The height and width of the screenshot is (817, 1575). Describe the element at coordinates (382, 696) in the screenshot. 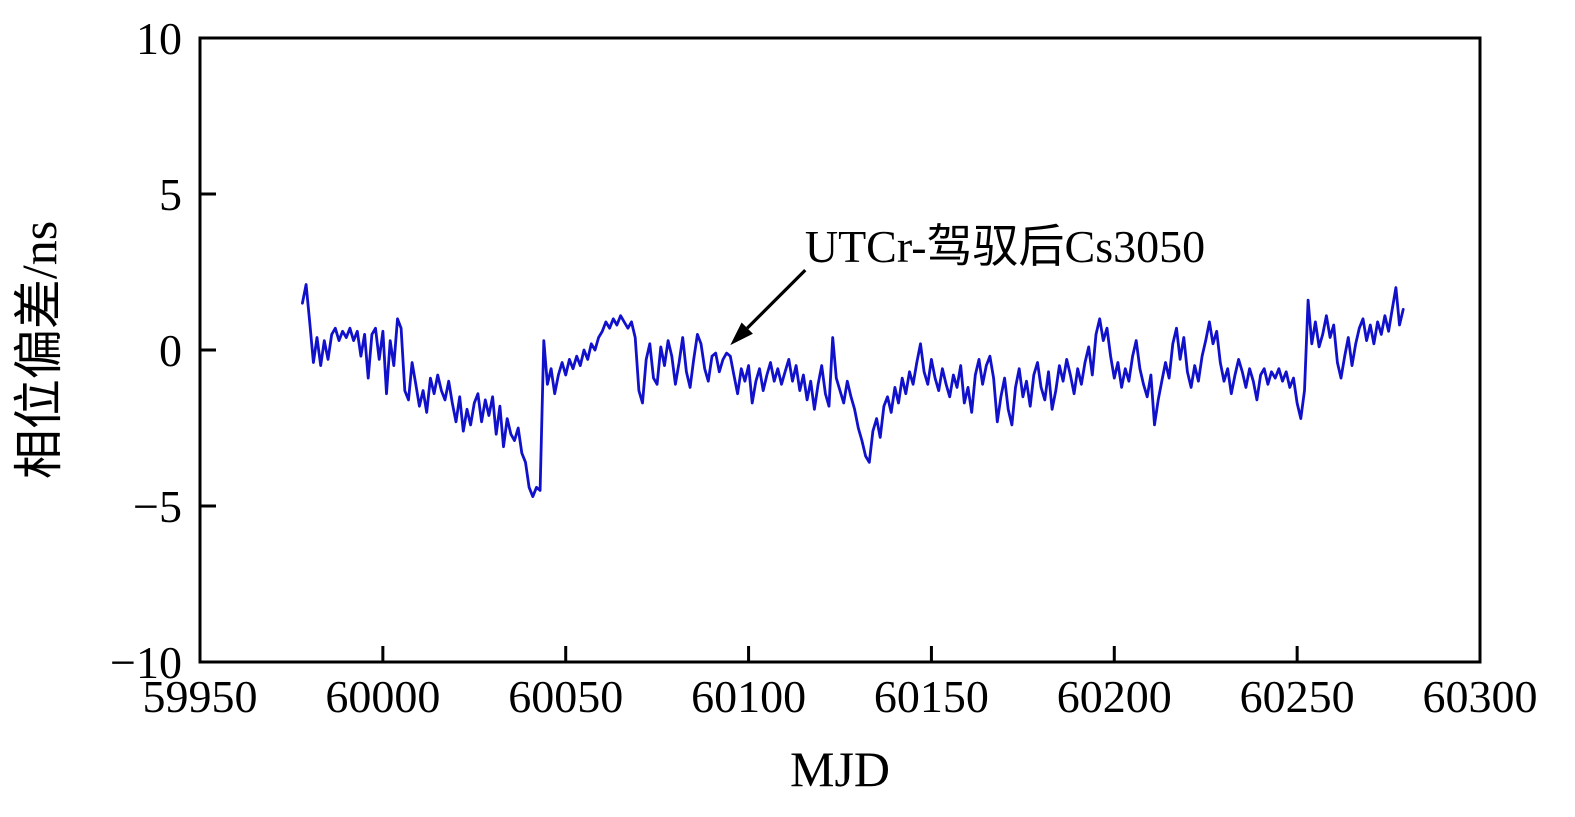

I see `x-tick-label: 60000` at that location.